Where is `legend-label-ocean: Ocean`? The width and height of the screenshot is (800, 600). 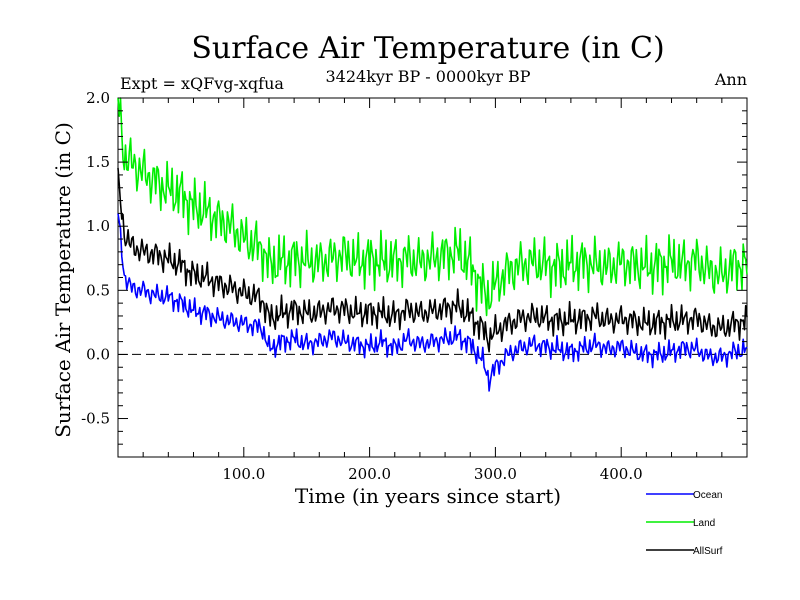 legend-label-ocean: Ocean is located at coordinates (707, 495).